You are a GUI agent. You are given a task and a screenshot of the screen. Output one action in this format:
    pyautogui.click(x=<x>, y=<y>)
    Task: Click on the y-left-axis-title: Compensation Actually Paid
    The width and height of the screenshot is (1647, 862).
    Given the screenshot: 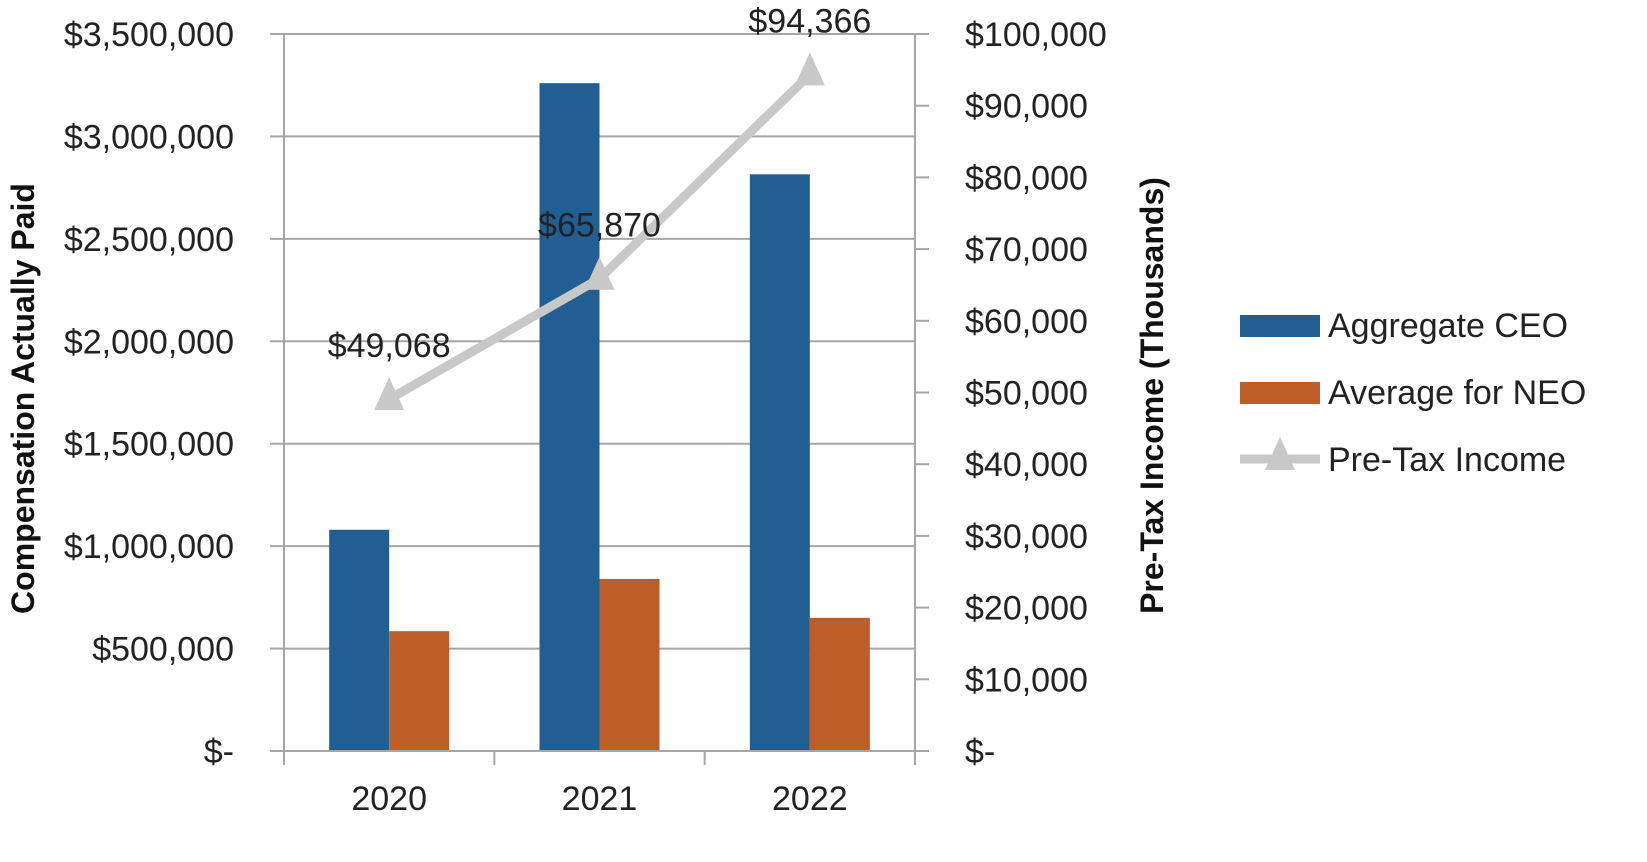 What is the action you would take?
    pyautogui.click(x=23, y=398)
    